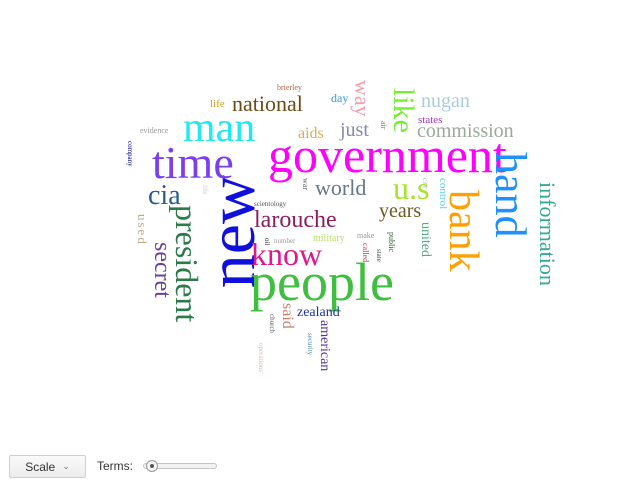  I want to click on scale-dropdown: Scale ⌄, so click(47, 466).